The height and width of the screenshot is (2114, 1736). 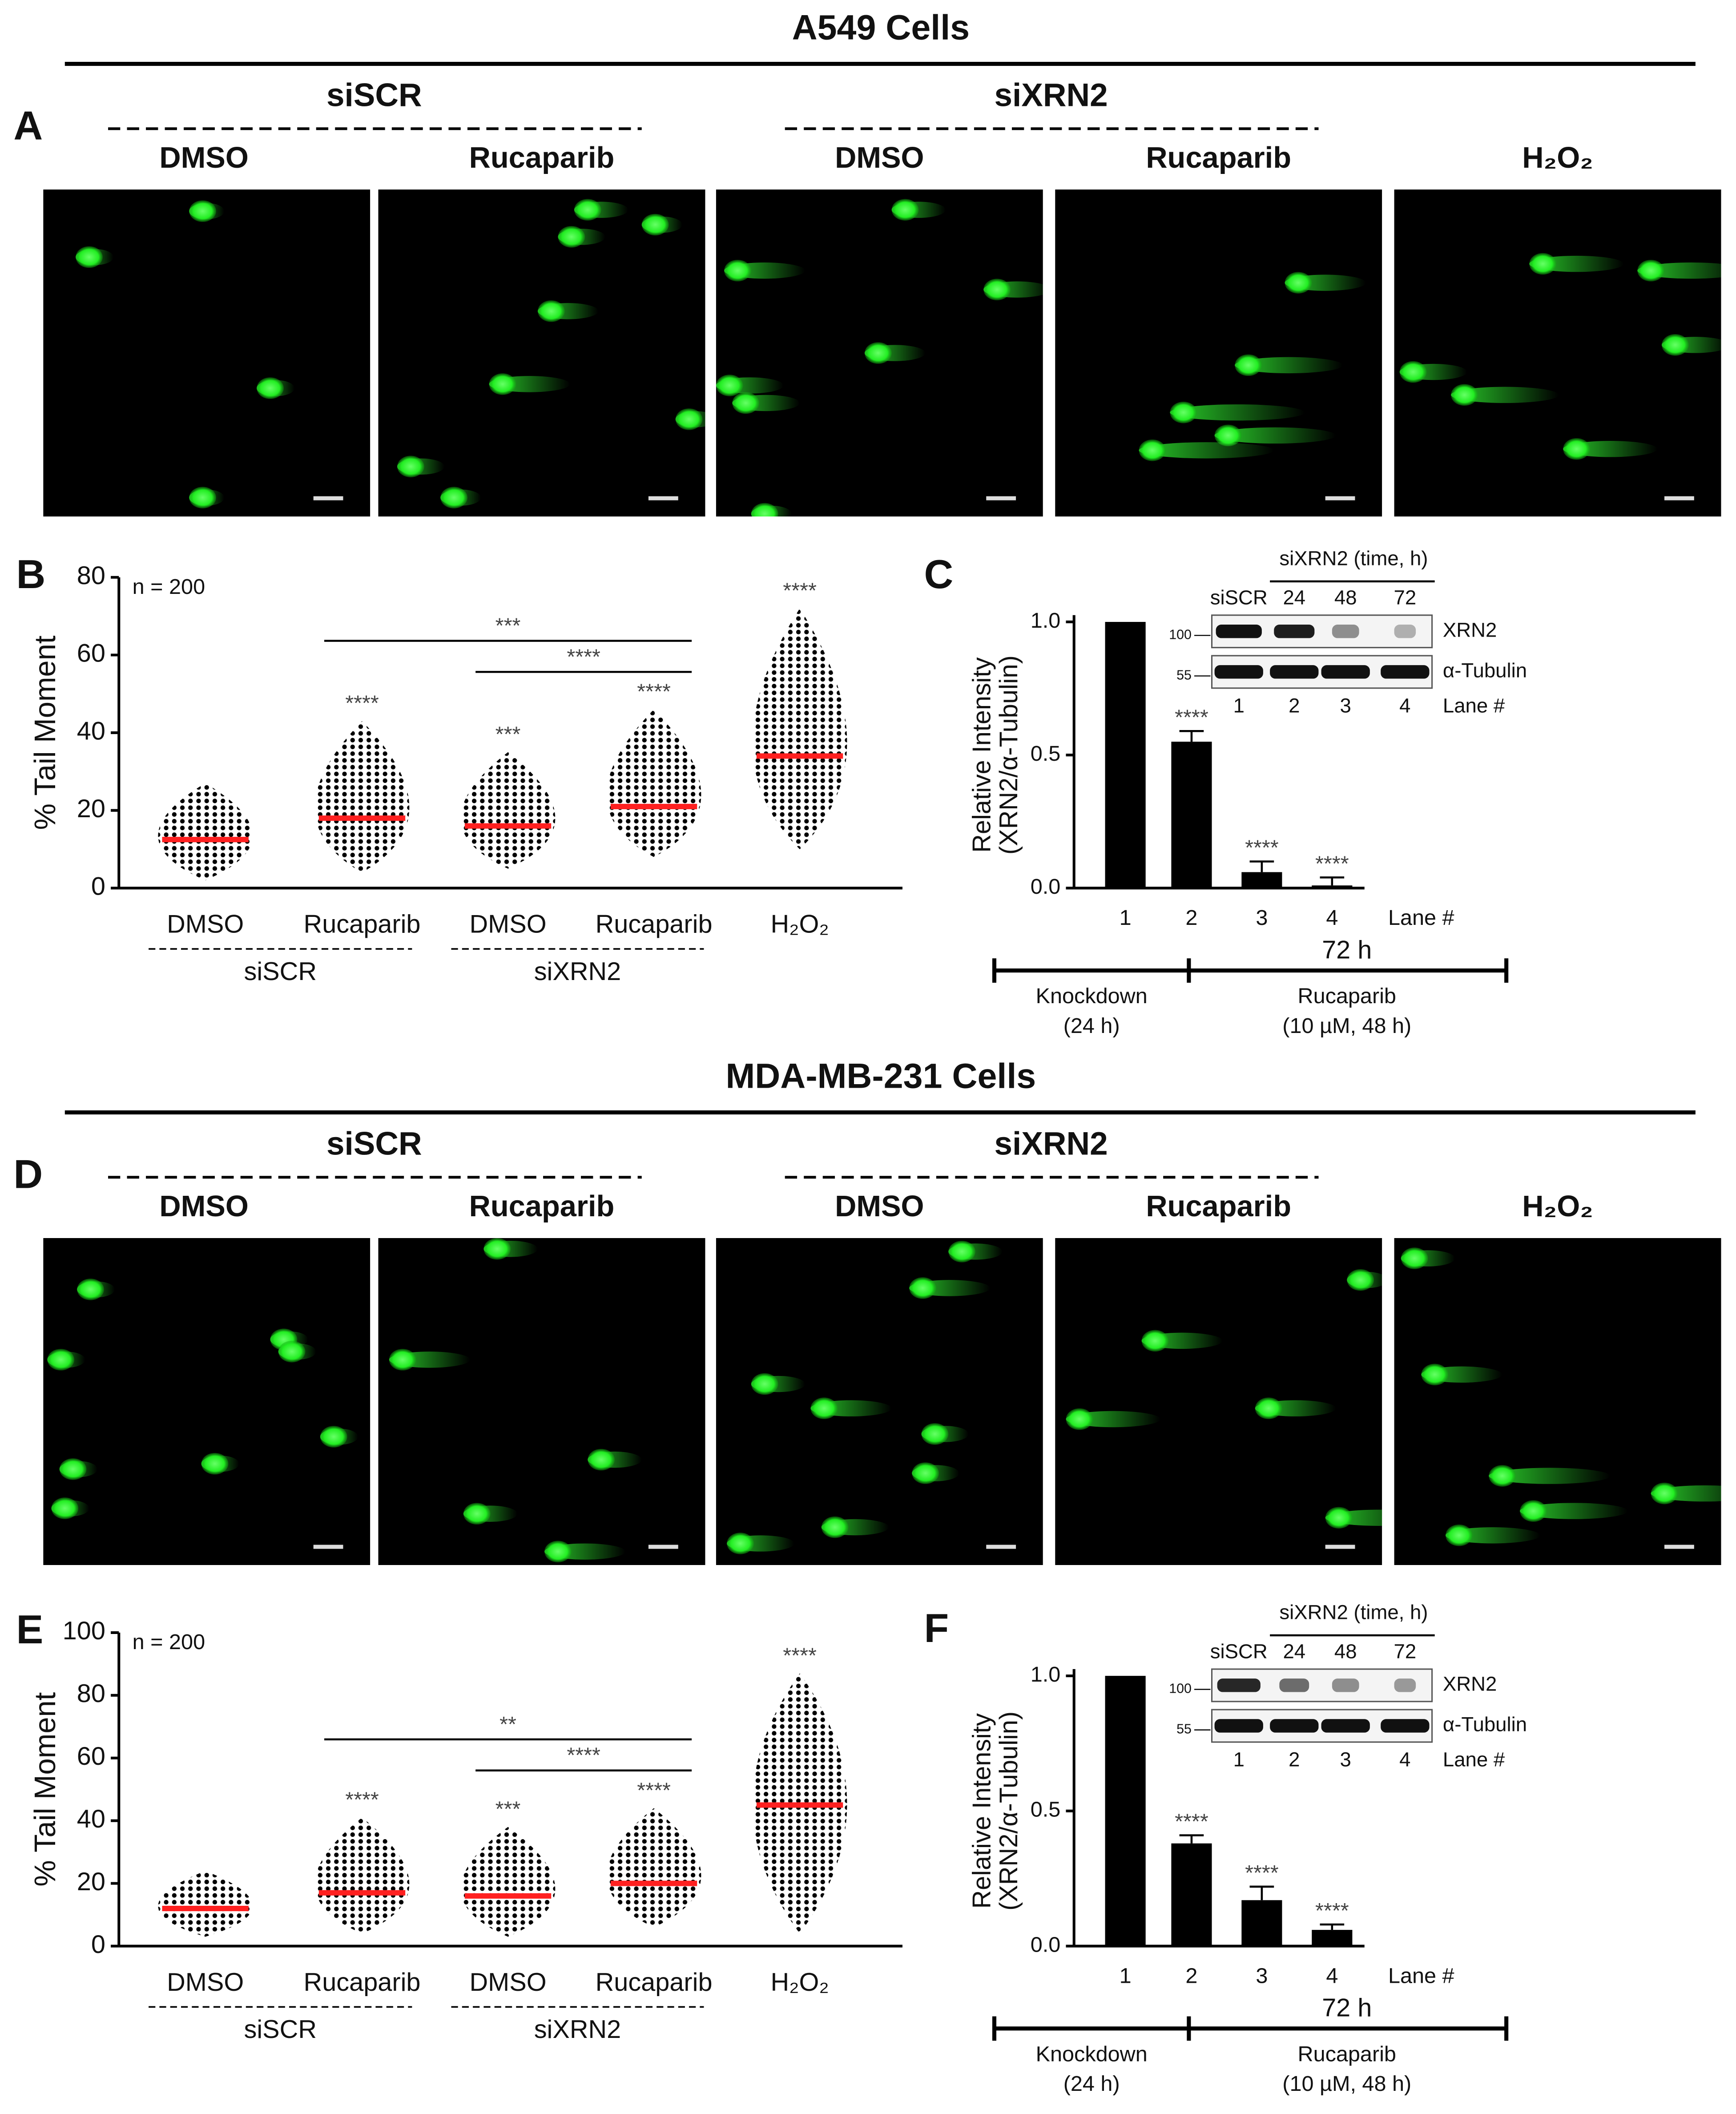 What do you see at coordinates (84, 1631) in the screenshot?
I see `y-tick-label: 100` at bounding box center [84, 1631].